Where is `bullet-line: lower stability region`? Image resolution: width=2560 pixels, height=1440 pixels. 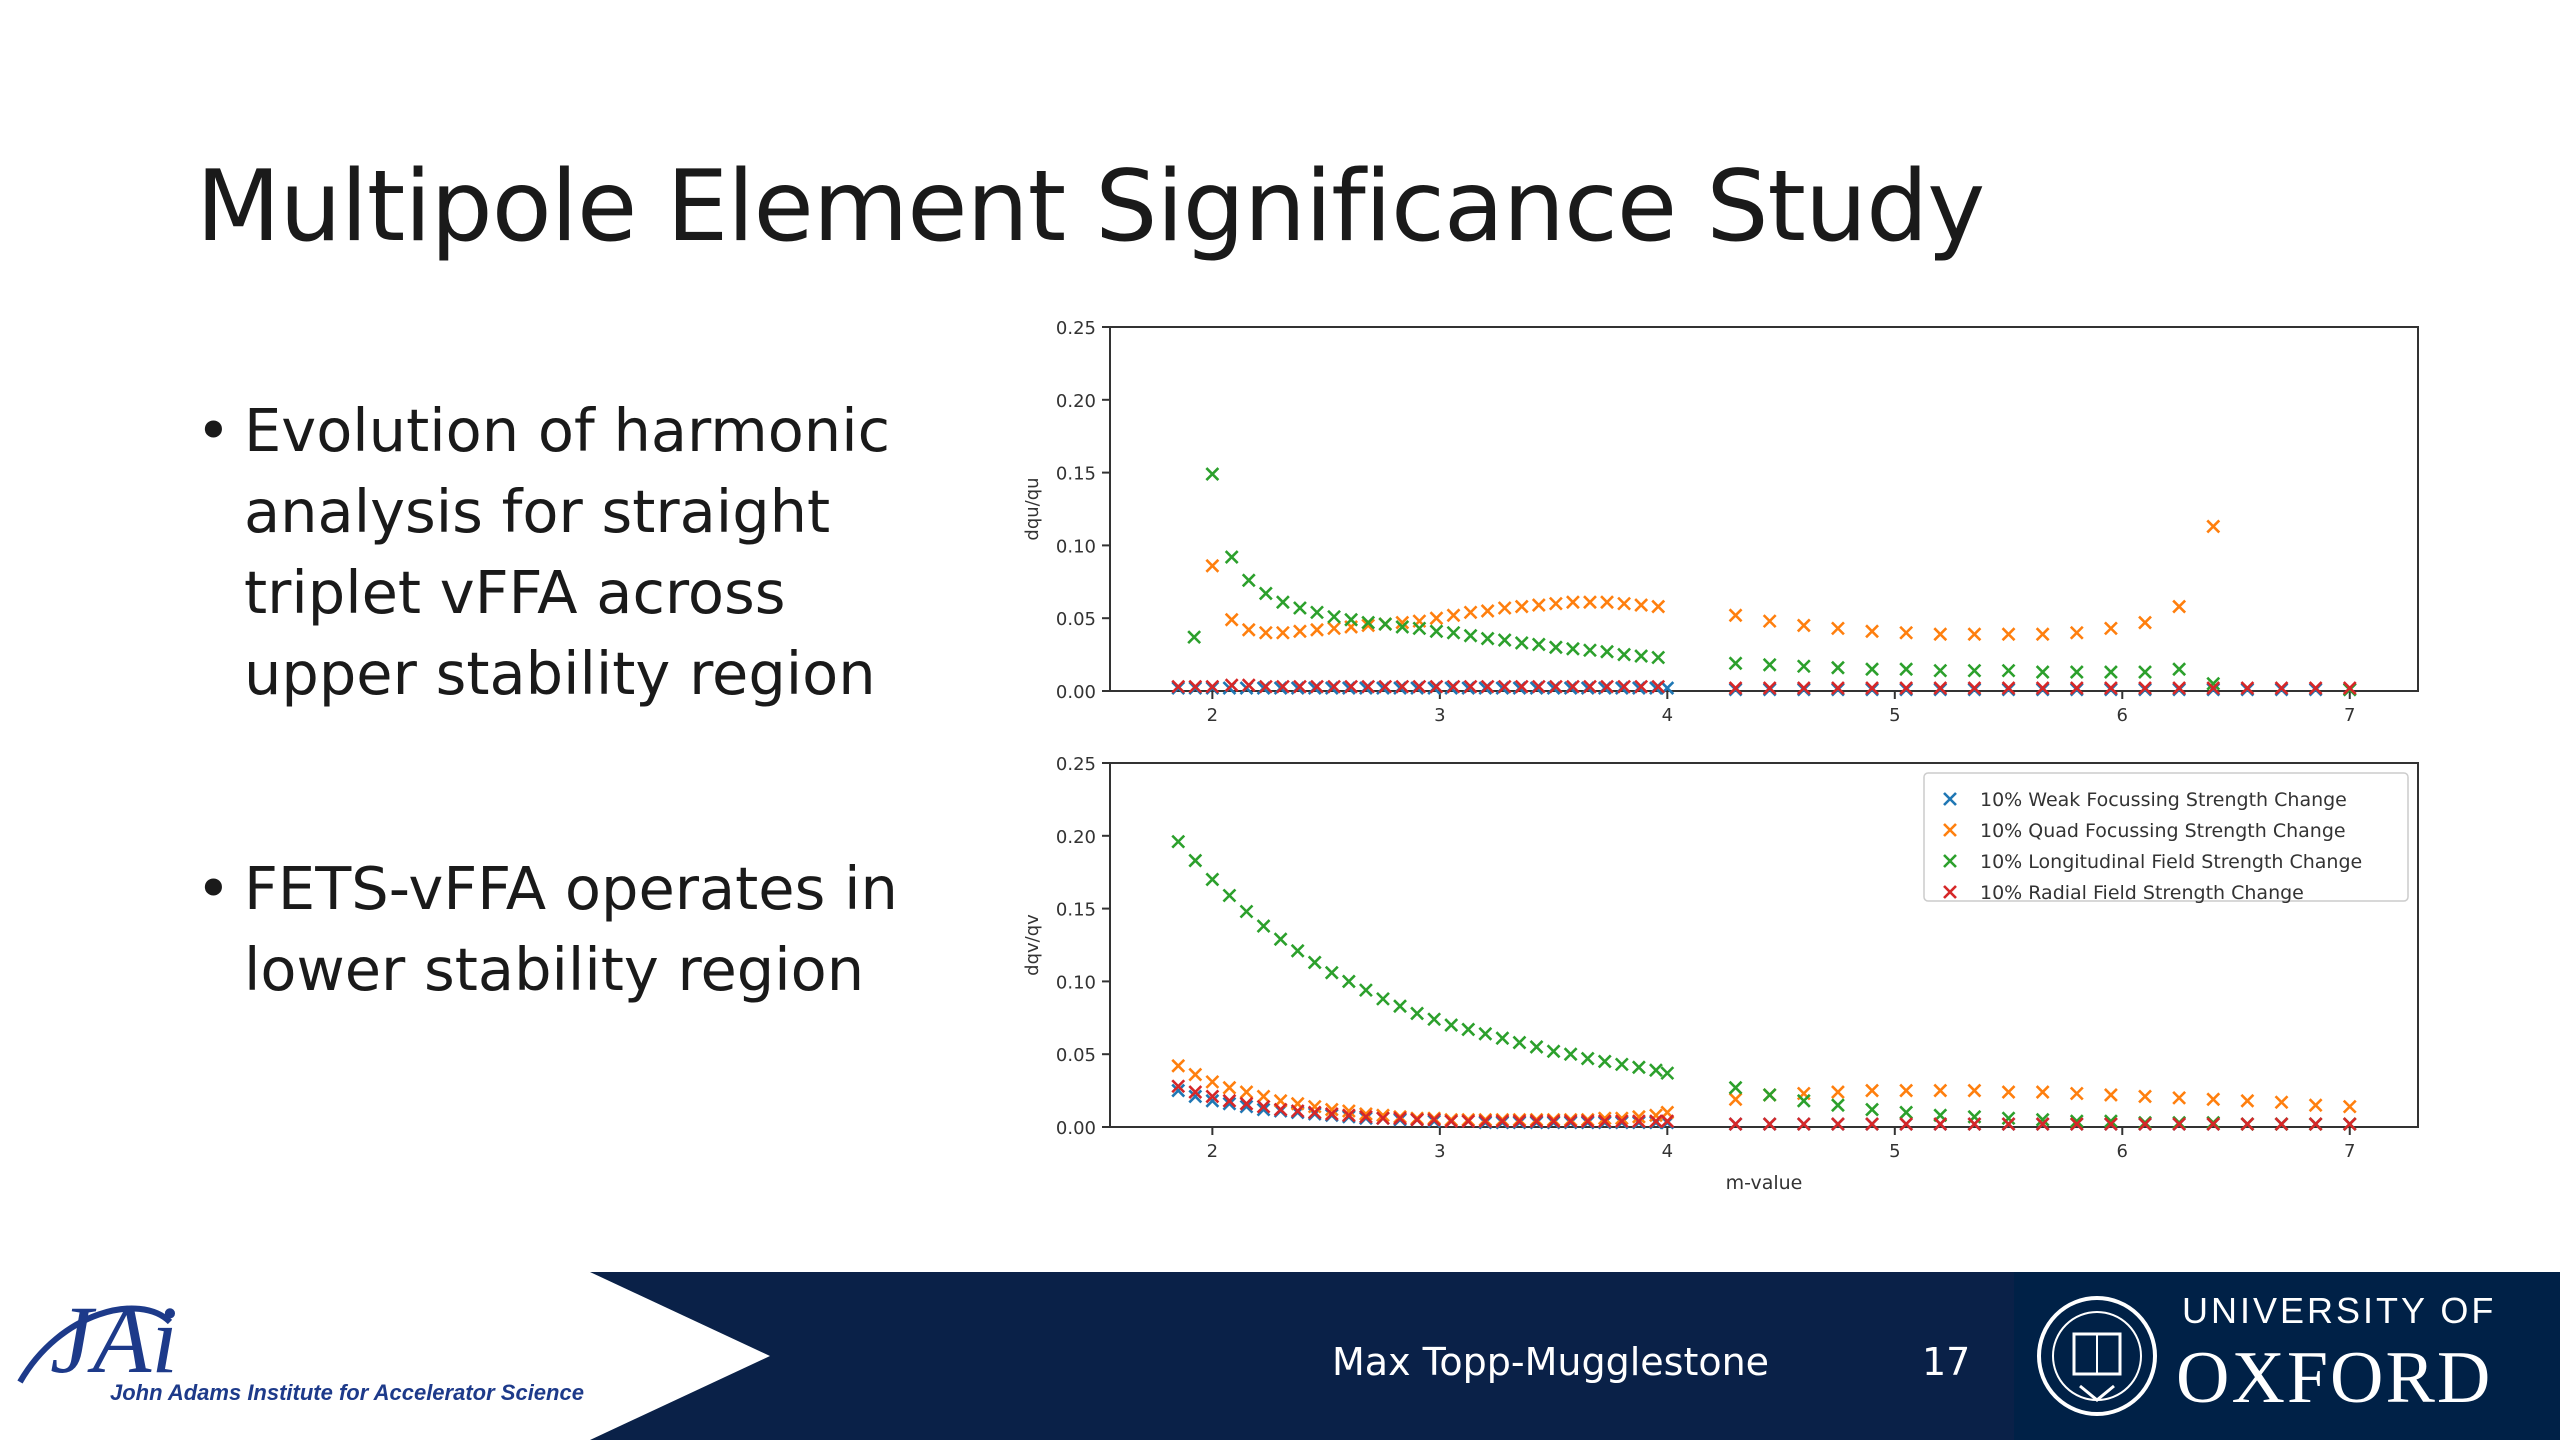 bullet-line: lower stability region is located at coordinates (554, 969).